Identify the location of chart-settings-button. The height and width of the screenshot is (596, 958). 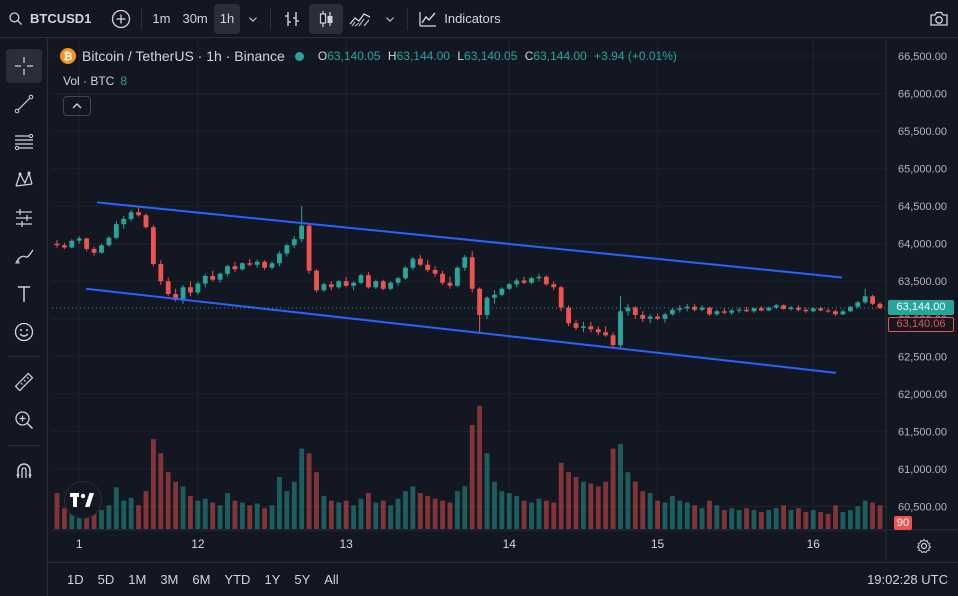
(924, 546).